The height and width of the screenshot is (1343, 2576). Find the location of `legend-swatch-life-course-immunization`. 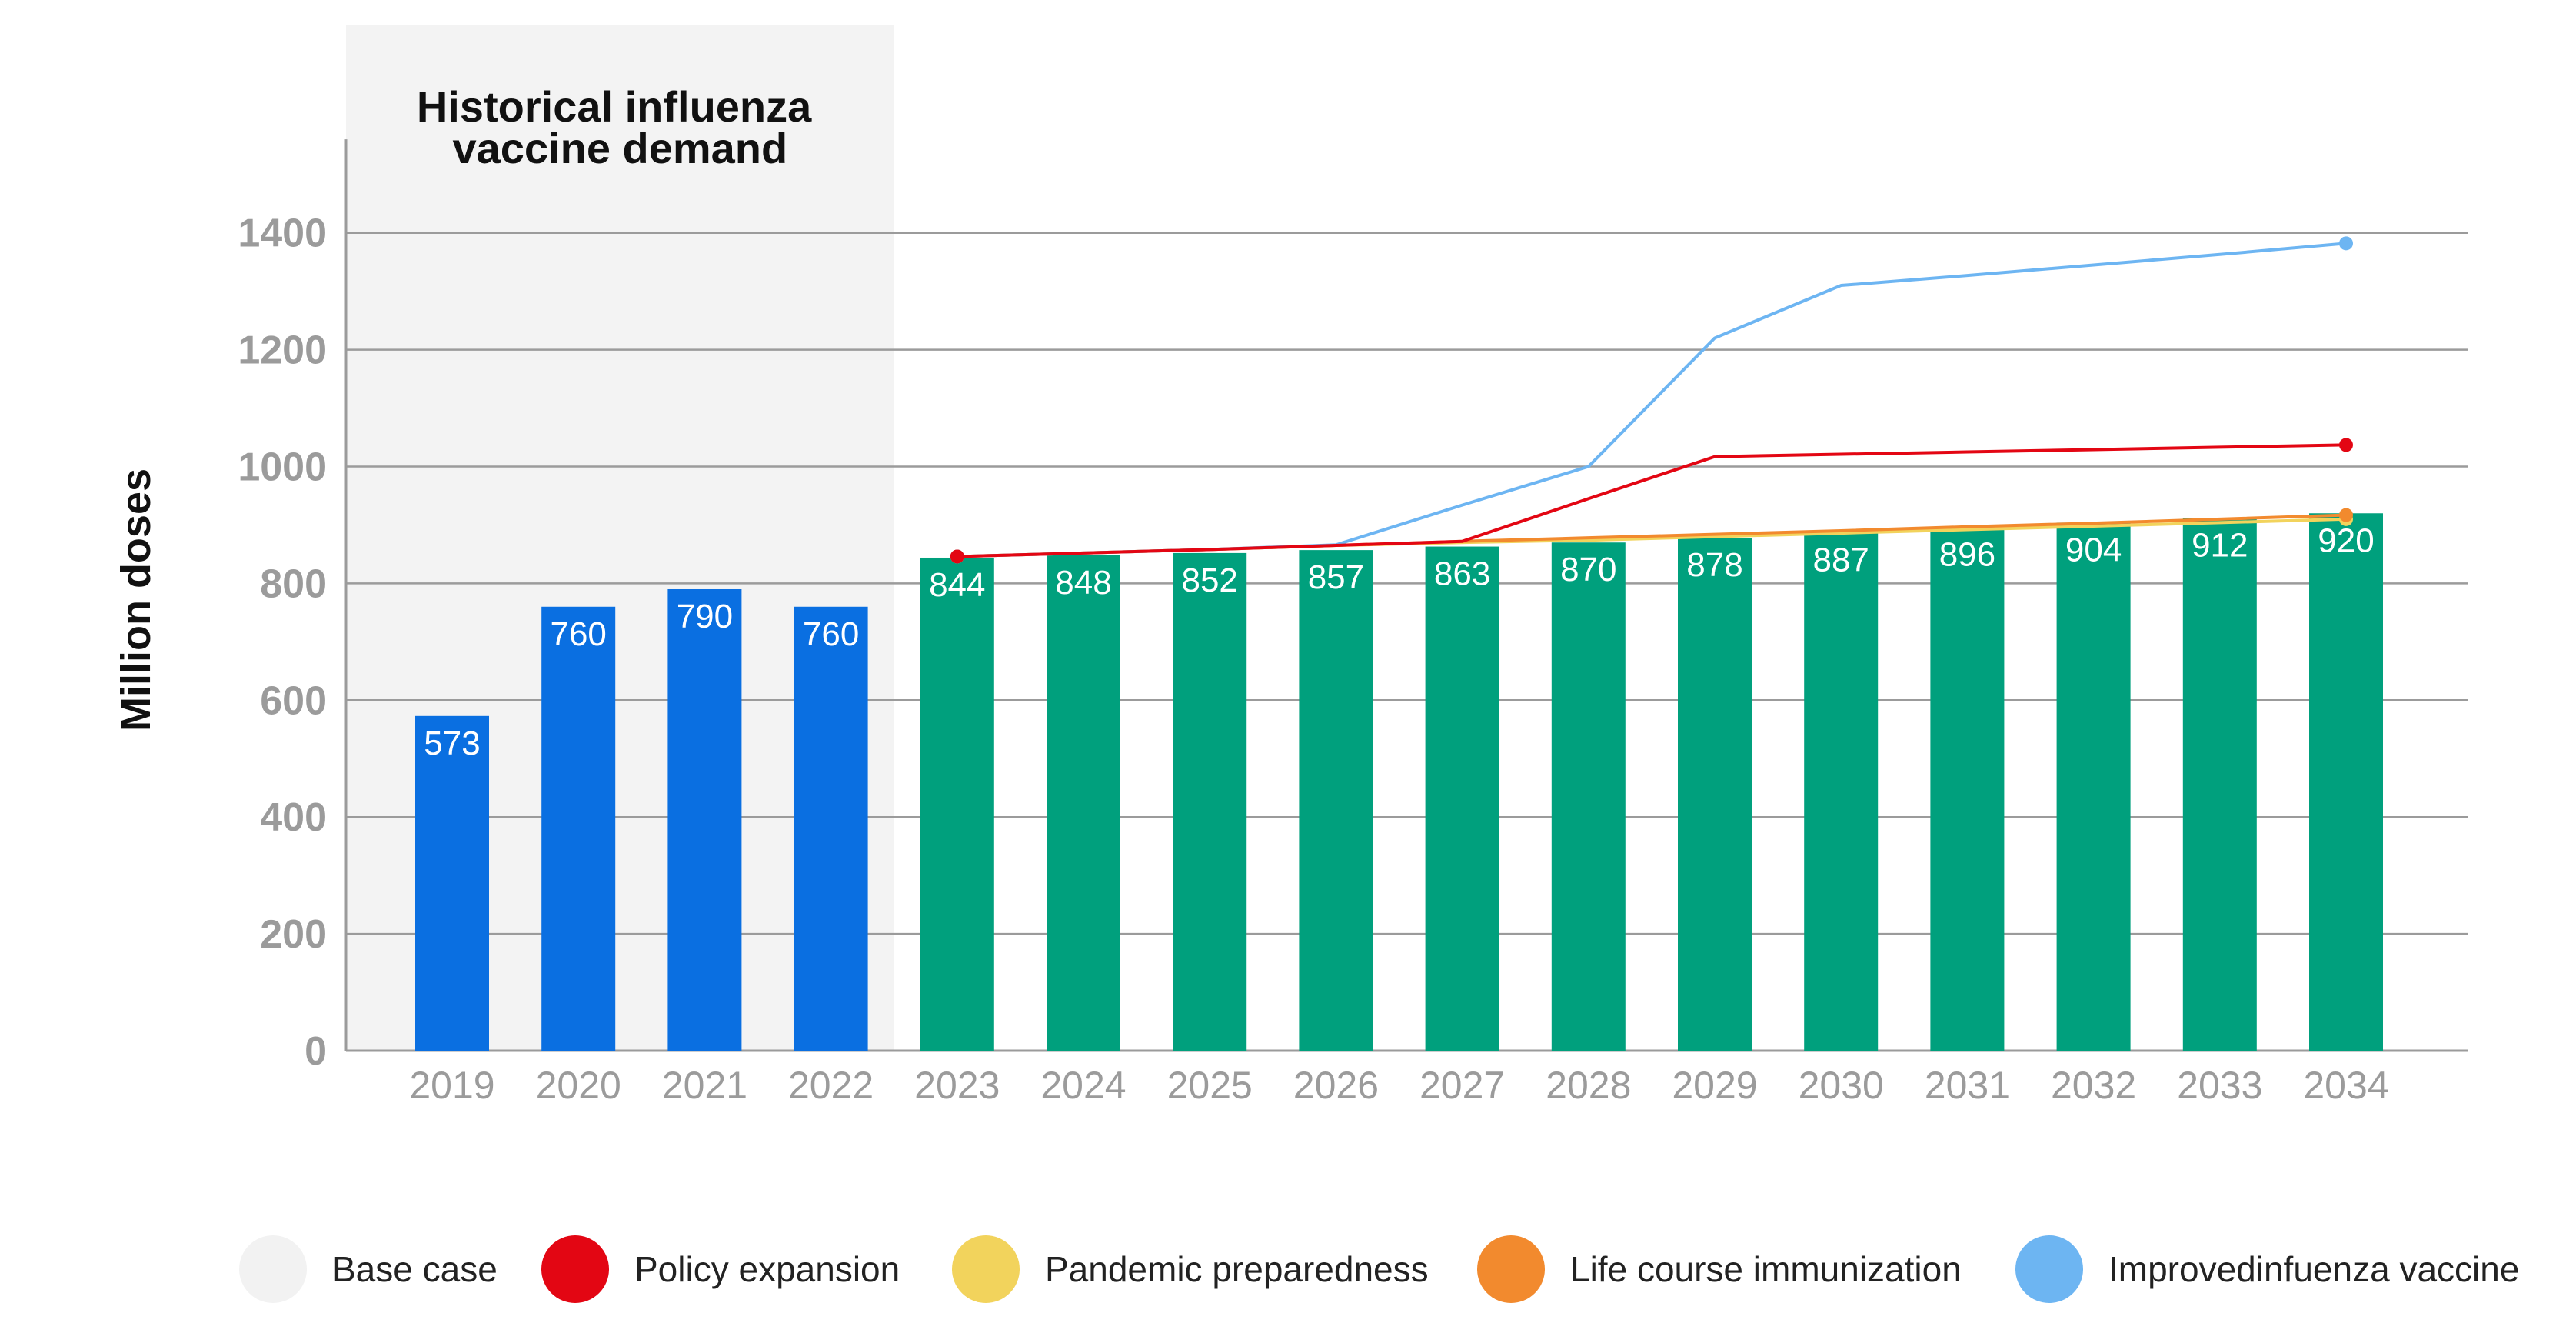

legend-swatch-life-course-immunization is located at coordinates (1511, 1269).